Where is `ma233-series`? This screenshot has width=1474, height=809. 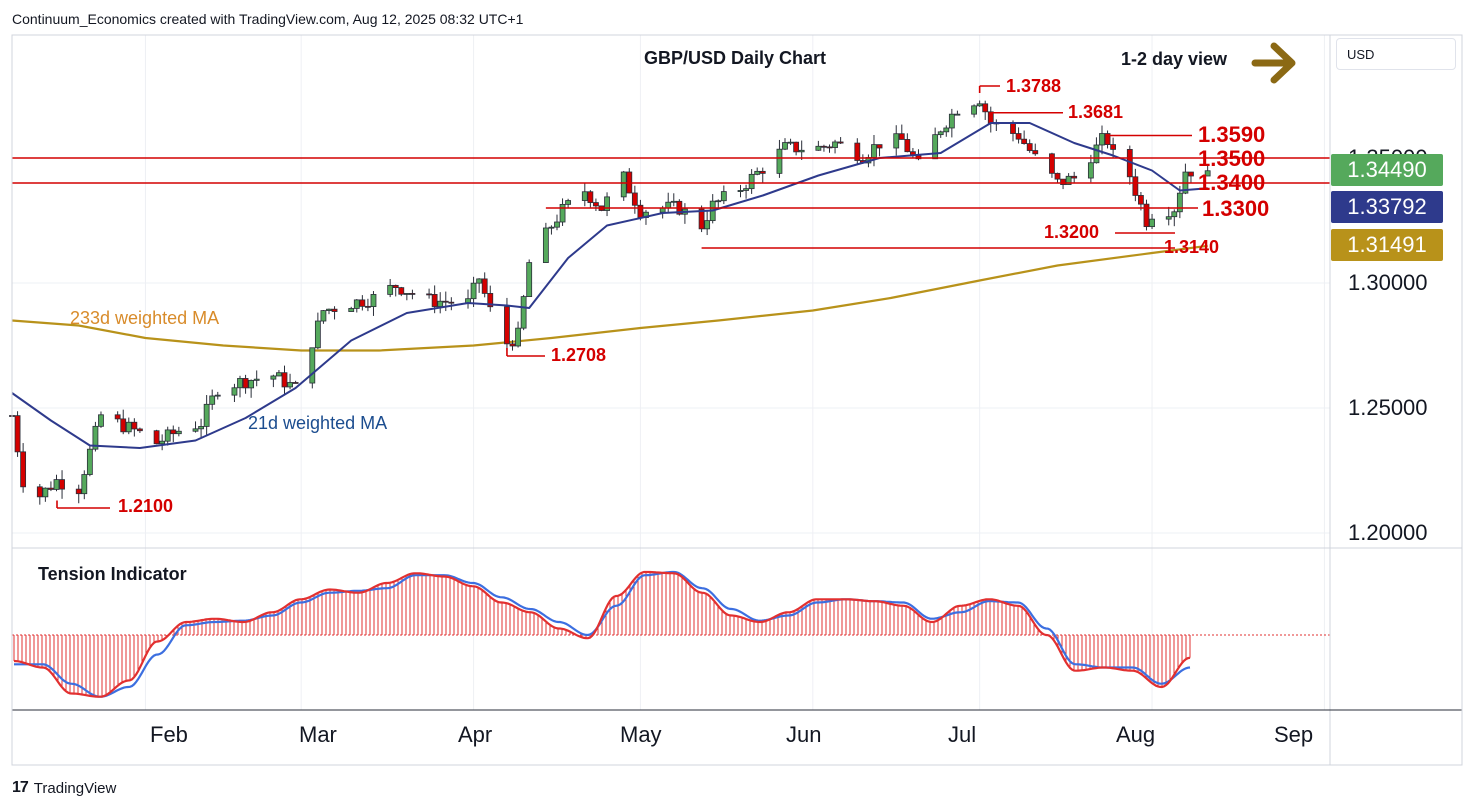 ma233-series is located at coordinates (609, 298).